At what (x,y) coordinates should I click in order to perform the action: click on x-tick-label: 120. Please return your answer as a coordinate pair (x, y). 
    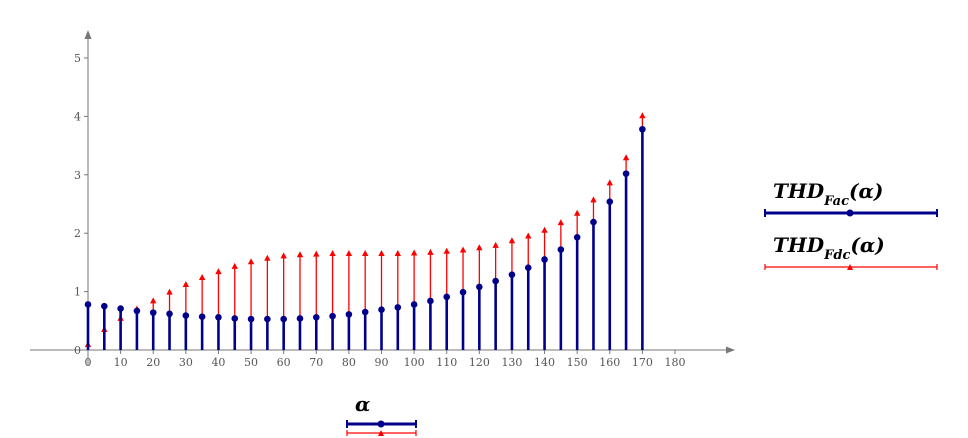
    Looking at the image, I should click on (479, 362).